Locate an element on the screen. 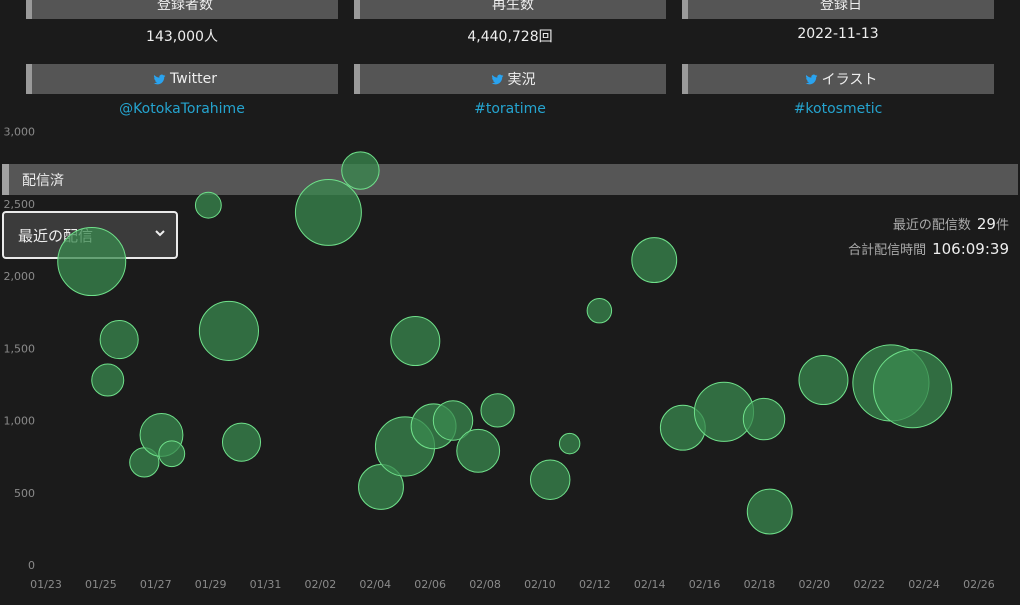  views-value: 4,440,728回 is located at coordinates (510, 37).